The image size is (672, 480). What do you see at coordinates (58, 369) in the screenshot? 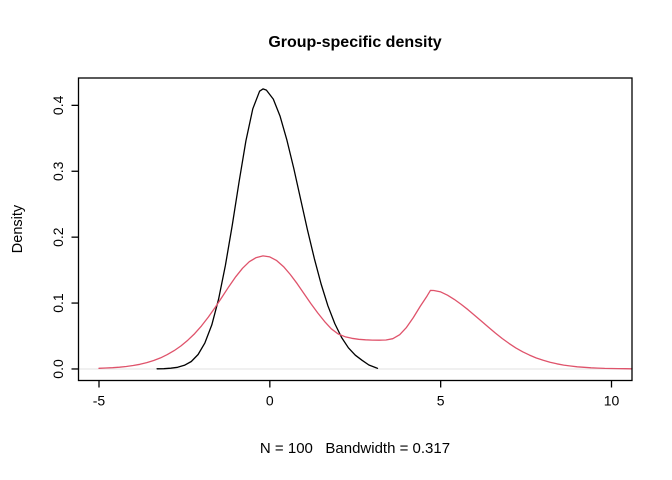
I see `y-tick-label: 0.0` at bounding box center [58, 369].